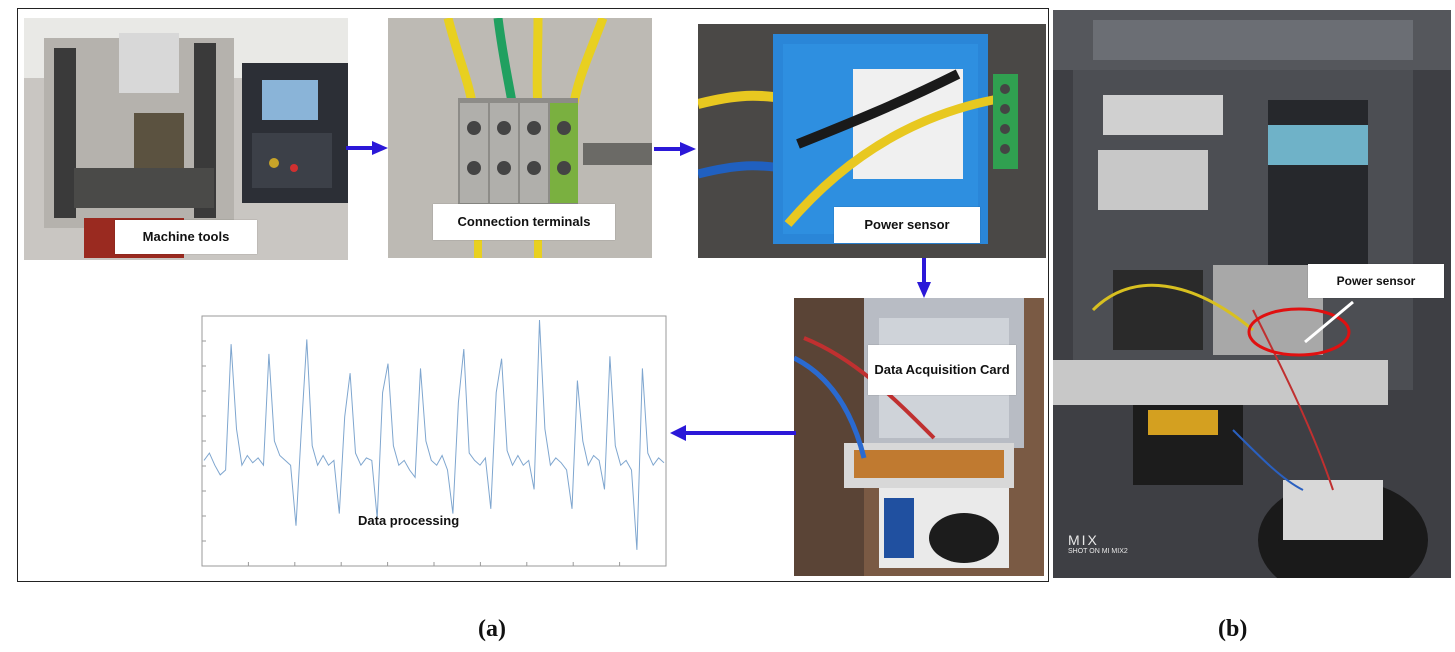  What do you see at coordinates (907, 225) in the screenshot?
I see `power-sensor-label-a: Power sensor` at bounding box center [907, 225].